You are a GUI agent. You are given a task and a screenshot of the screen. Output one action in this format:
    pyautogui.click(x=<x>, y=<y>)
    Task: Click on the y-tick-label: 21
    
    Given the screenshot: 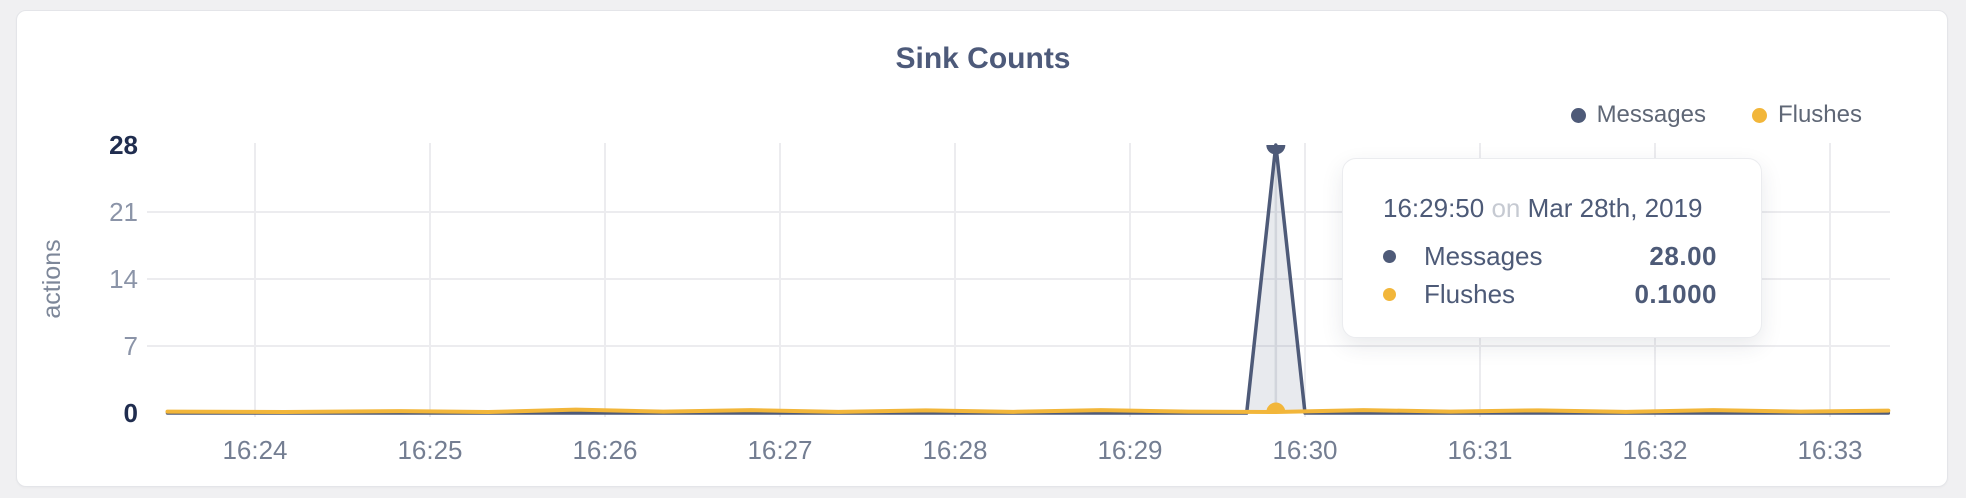 What is the action you would take?
    pyautogui.click(x=123, y=212)
    